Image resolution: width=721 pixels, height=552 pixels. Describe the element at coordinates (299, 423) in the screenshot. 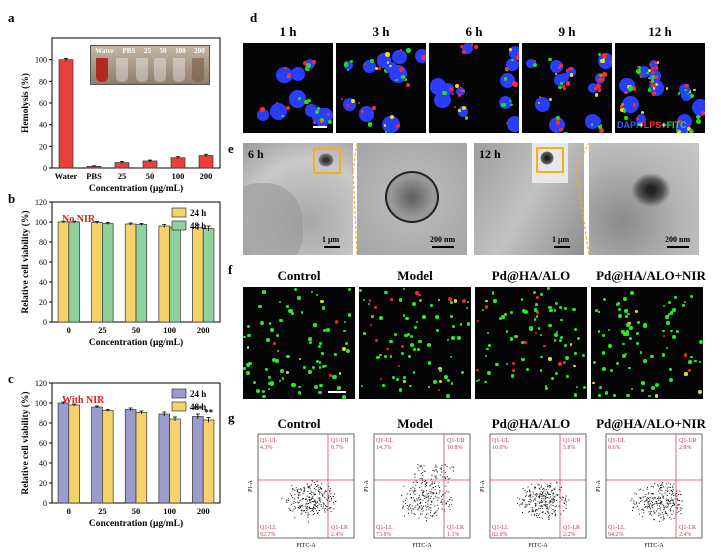

I see `group-label: Control` at that location.